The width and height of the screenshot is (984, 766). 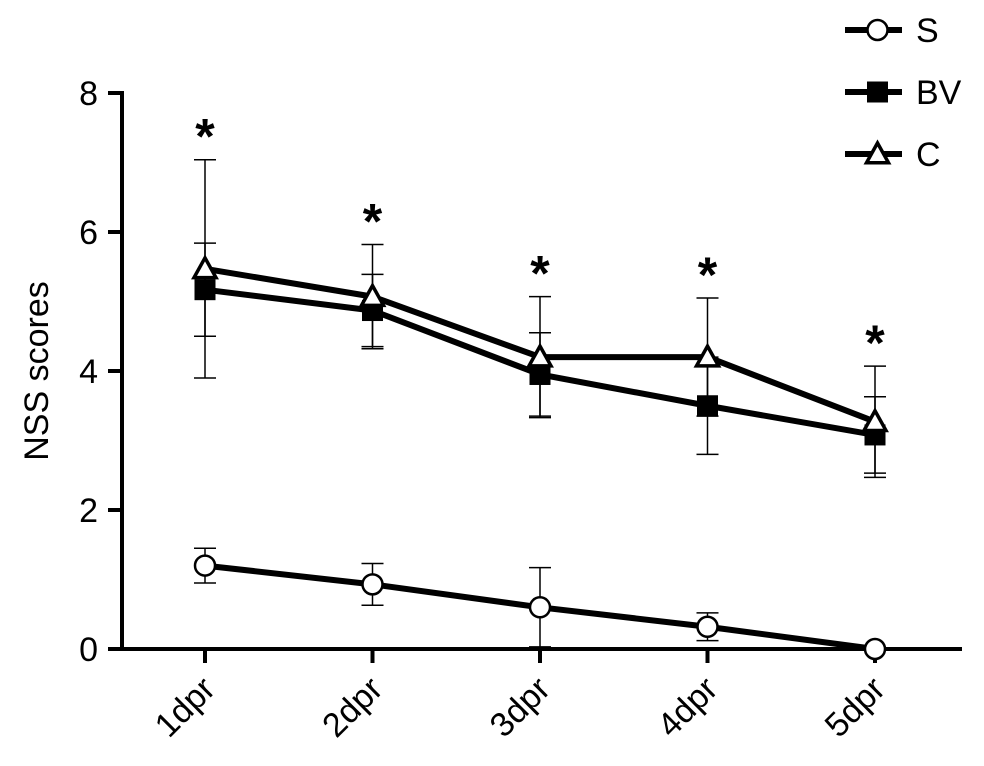 What do you see at coordinates (352, 707) in the screenshot?
I see `x-tick-label: 2dpr` at bounding box center [352, 707].